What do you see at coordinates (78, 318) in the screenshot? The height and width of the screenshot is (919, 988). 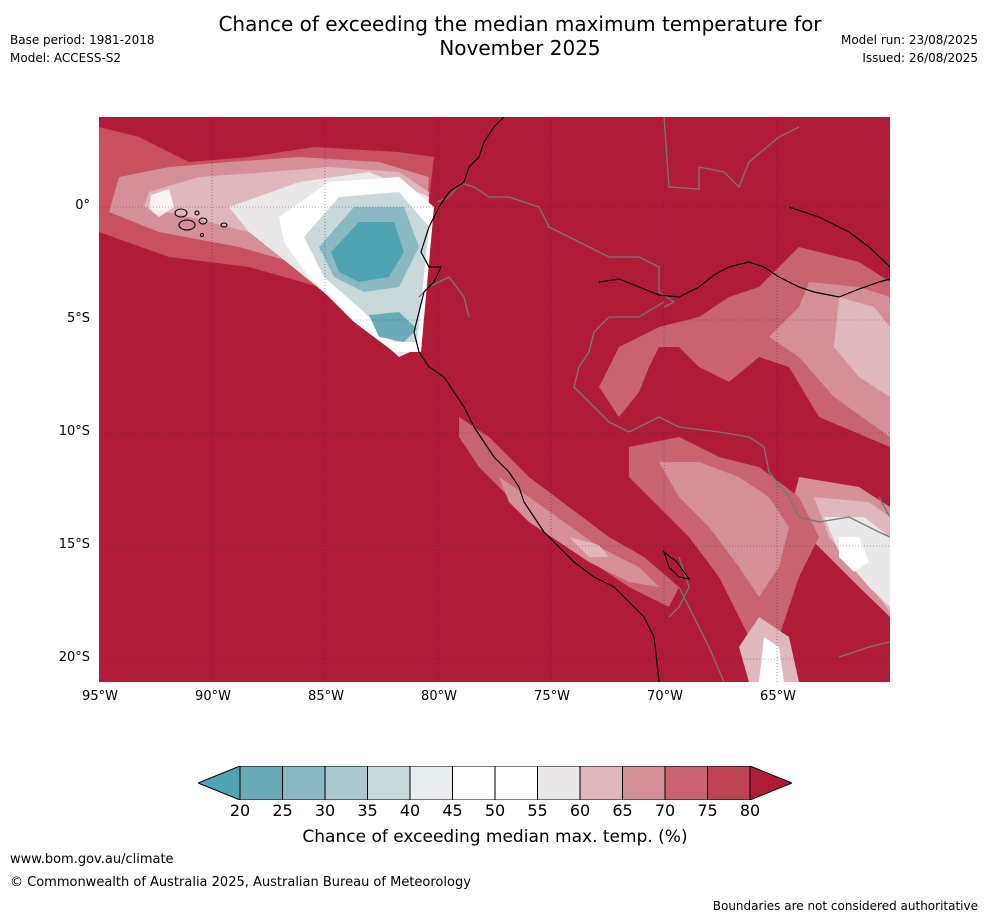 I see `lat-label-5s: 5°S` at bounding box center [78, 318].